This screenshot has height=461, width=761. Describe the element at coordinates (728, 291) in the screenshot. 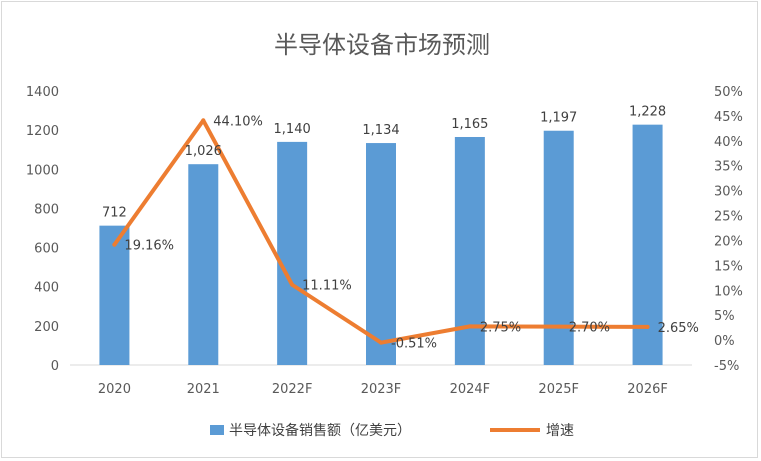

I see `y-right-tick-label: 10%` at that location.